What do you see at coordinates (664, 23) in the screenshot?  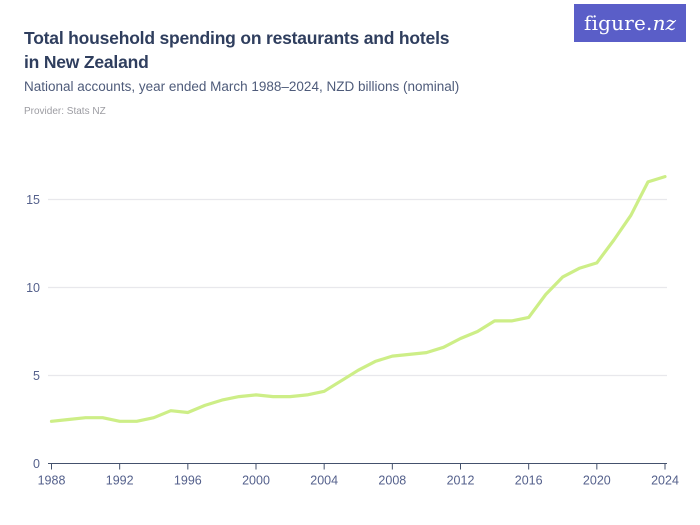 I see `logo-text-accent: nz` at bounding box center [664, 23].